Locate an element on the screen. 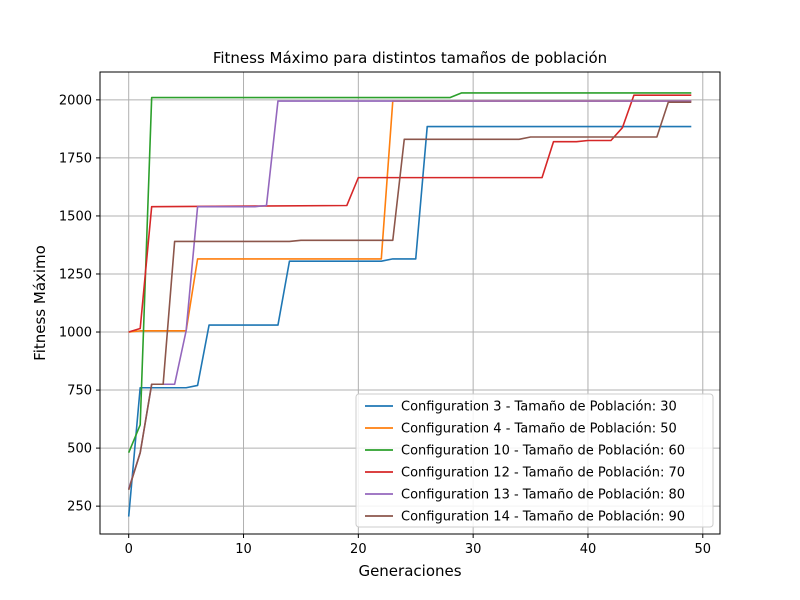 Image resolution: width=800 pixels, height=600 pixels. y-tick-label: 1000 is located at coordinates (75, 333).